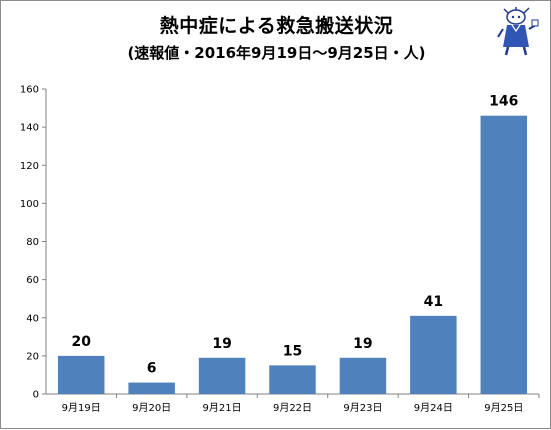 The image size is (551, 430). Describe the element at coordinates (503, 408) in the screenshot. I see `x-tick-label: 9月25日` at that location.